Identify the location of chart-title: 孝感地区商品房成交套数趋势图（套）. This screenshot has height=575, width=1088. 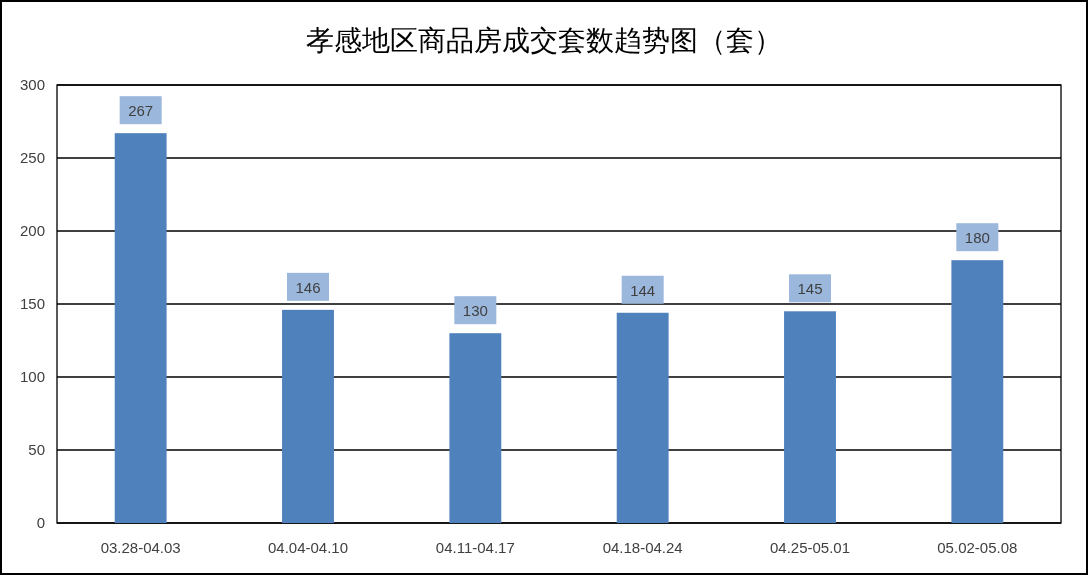
(544, 40).